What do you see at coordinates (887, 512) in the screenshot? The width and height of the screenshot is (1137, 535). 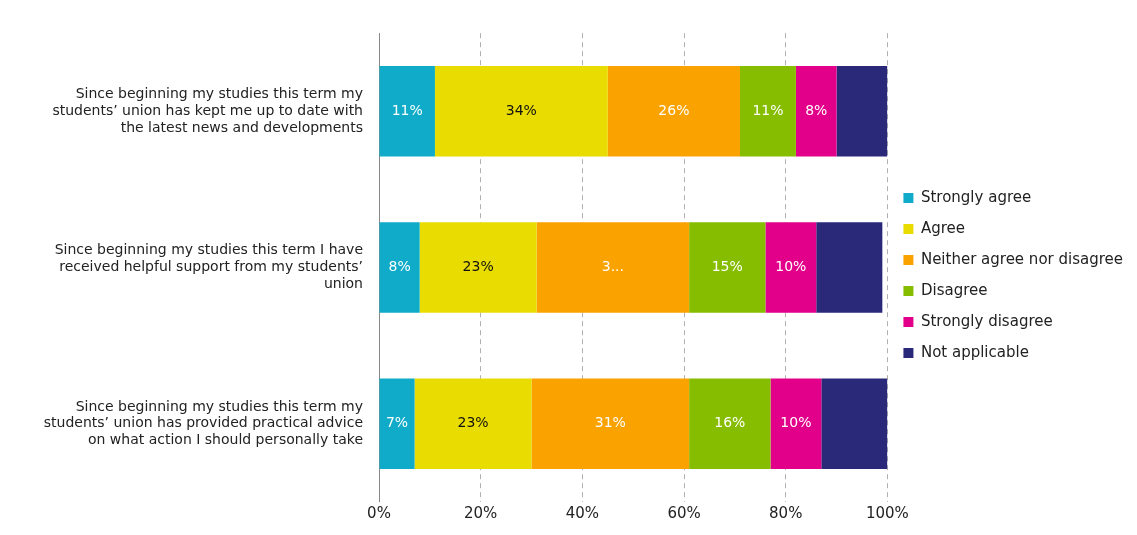 I see `x-tick-label: 100%` at bounding box center [887, 512].